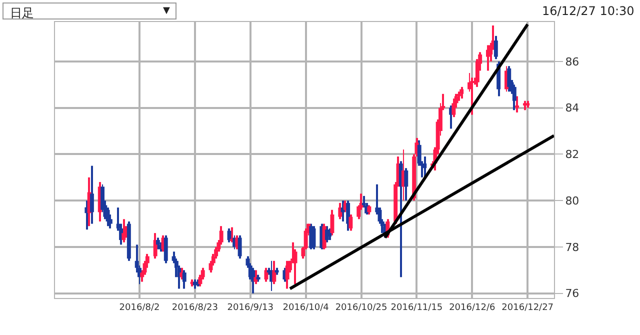  Describe the element at coordinates (139, 307) in the screenshot. I see `x-tick-label: 2016/8/2` at that location.